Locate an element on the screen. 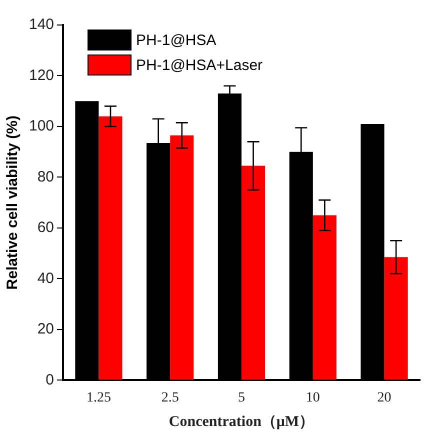 The image size is (424, 435). y-tick-label: 100 is located at coordinates (41, 126).